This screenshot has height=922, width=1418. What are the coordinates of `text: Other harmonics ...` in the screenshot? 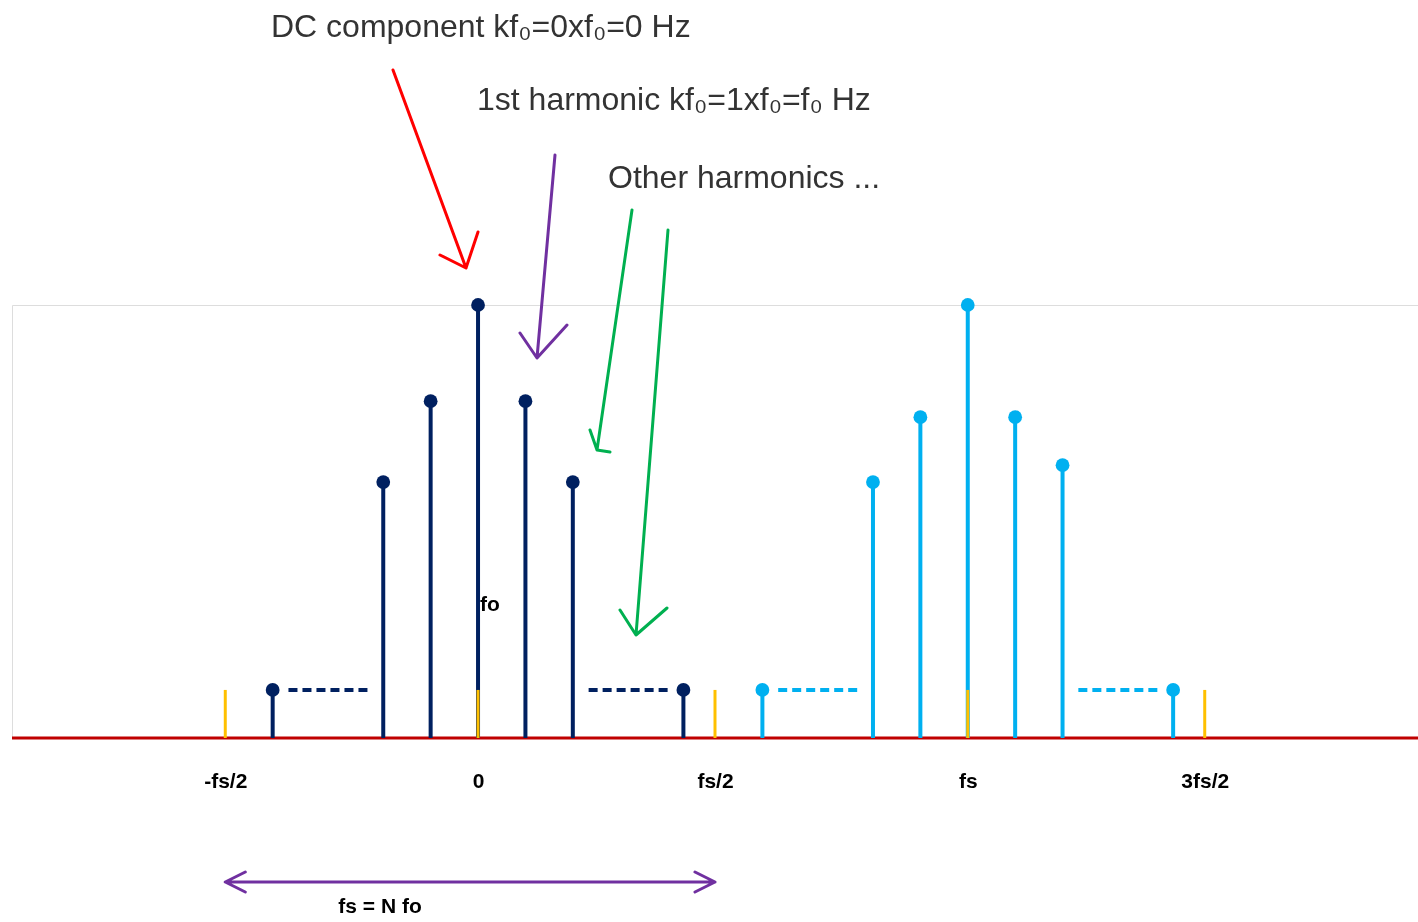 It's located at (744, 177).